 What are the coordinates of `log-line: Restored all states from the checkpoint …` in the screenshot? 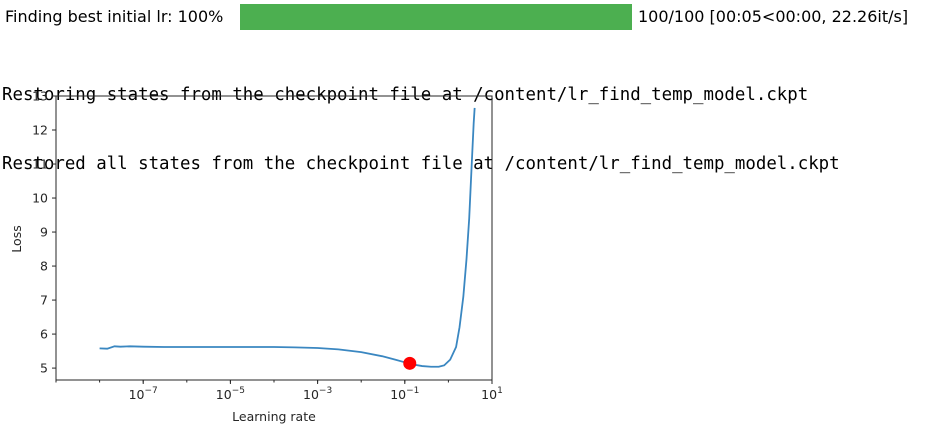 It's located at (421, 164).